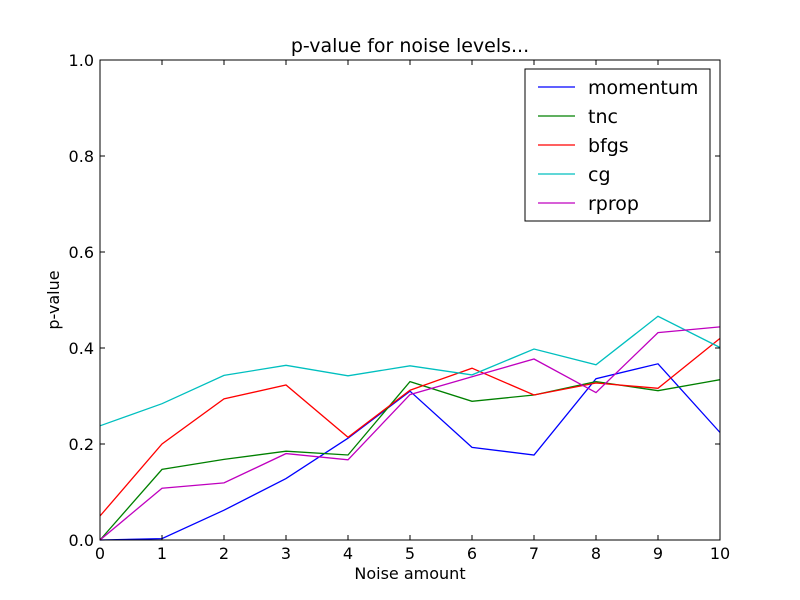 This screenshot has width=800, height=600. I want to click on x-tick-label: 9, so click(658, 553).